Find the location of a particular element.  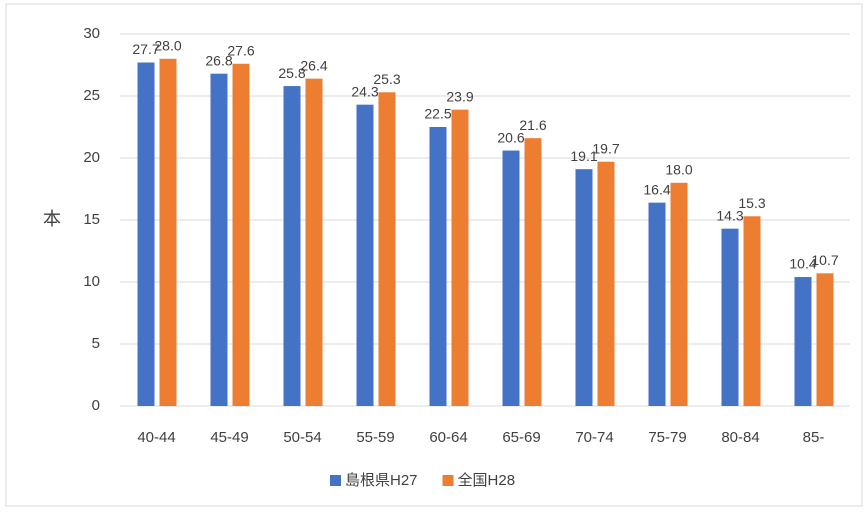

x-tick-label: 75-79 is located at coordinates (667, 437).